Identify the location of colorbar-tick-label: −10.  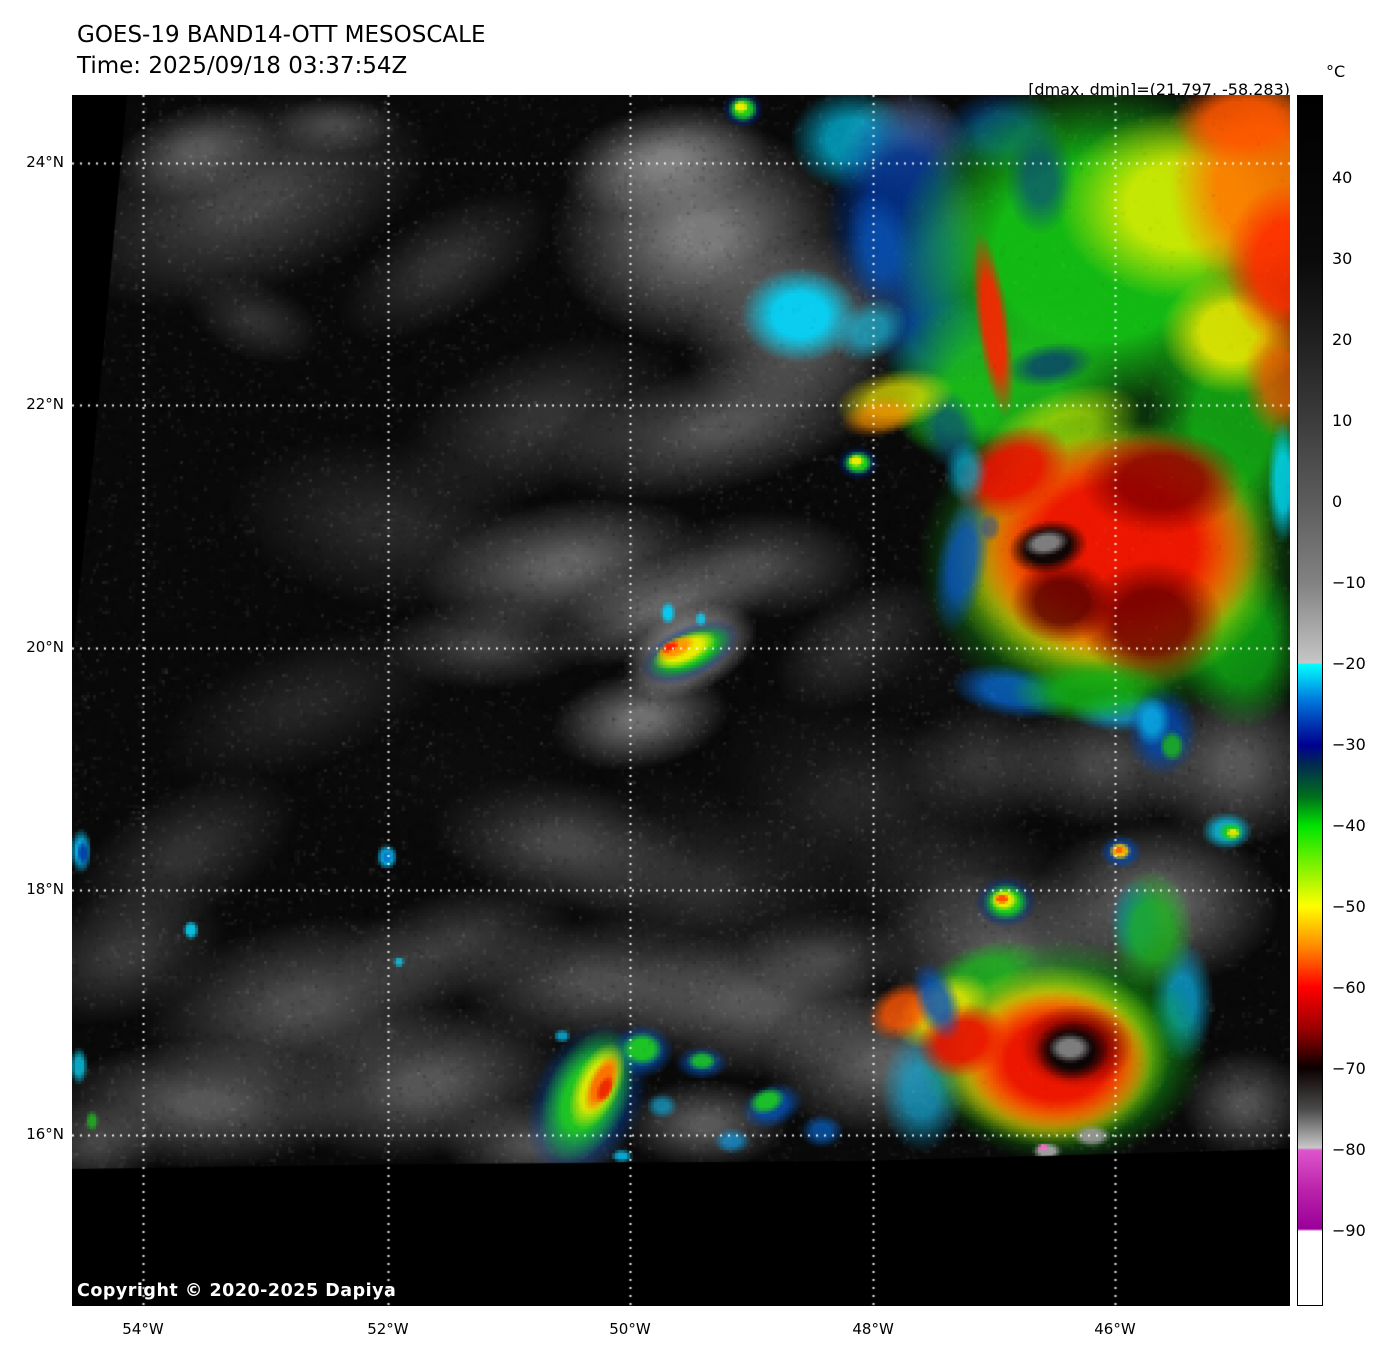
(1349, 583).